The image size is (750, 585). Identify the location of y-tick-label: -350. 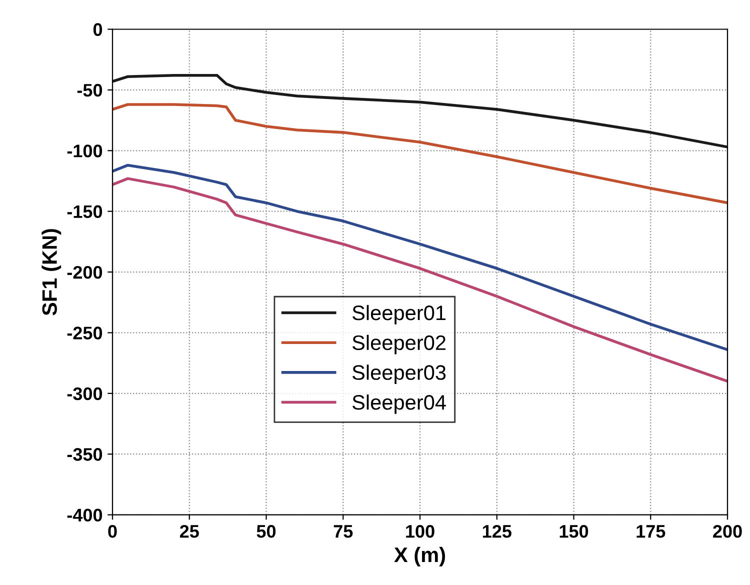
(84, 454).